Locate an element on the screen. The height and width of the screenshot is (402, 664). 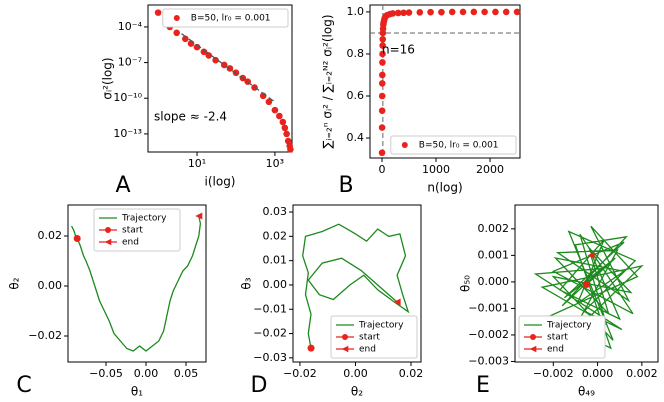
y-tick-label: 0.8 is located at coordinates (356, 53).